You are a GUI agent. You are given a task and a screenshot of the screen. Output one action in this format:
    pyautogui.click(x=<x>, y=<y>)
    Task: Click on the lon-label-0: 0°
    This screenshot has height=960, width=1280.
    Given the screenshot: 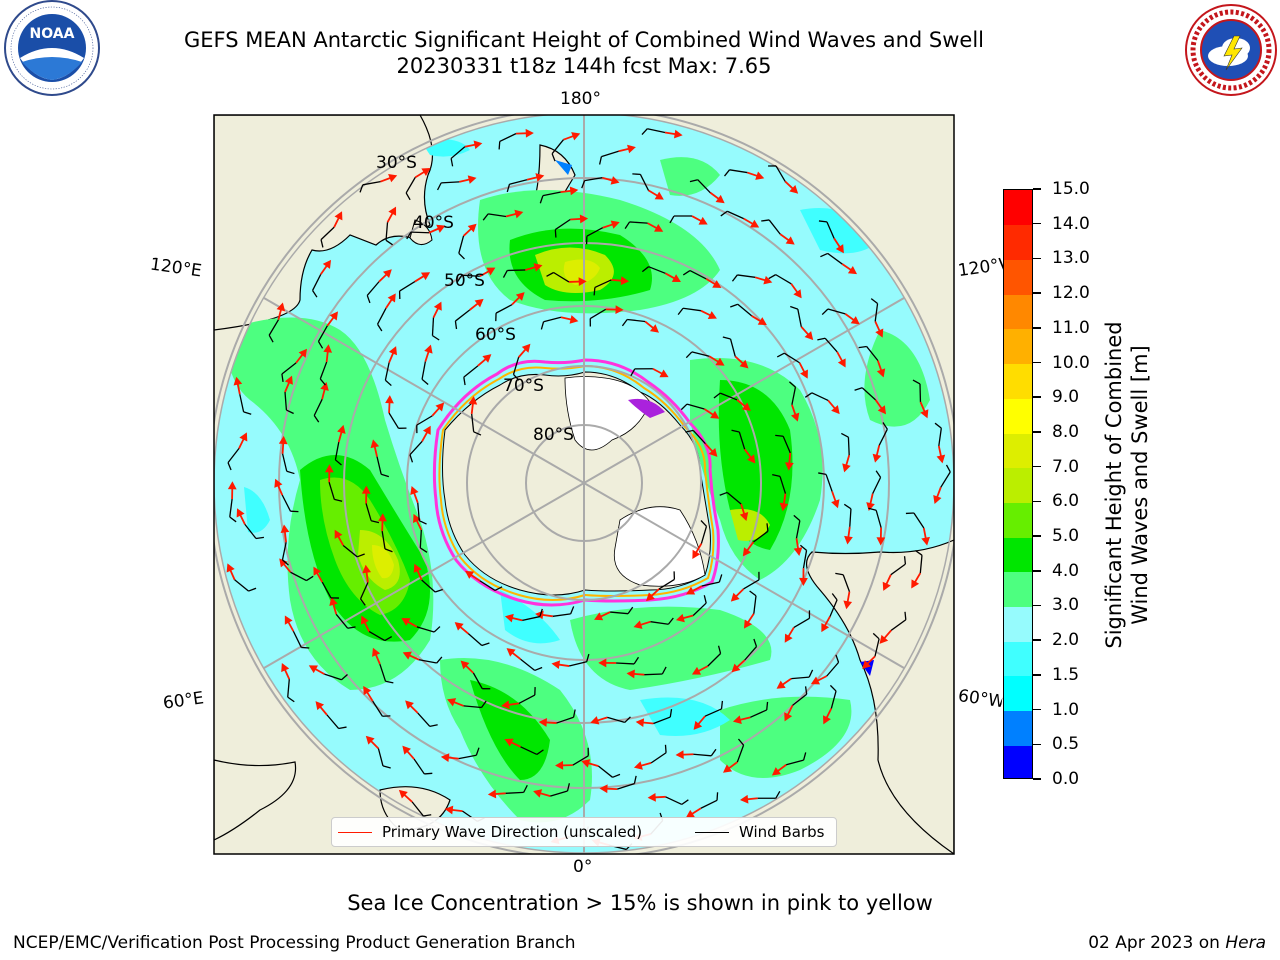 What is the action you would take?
    pyautogui.click(x=583, y=867)
    